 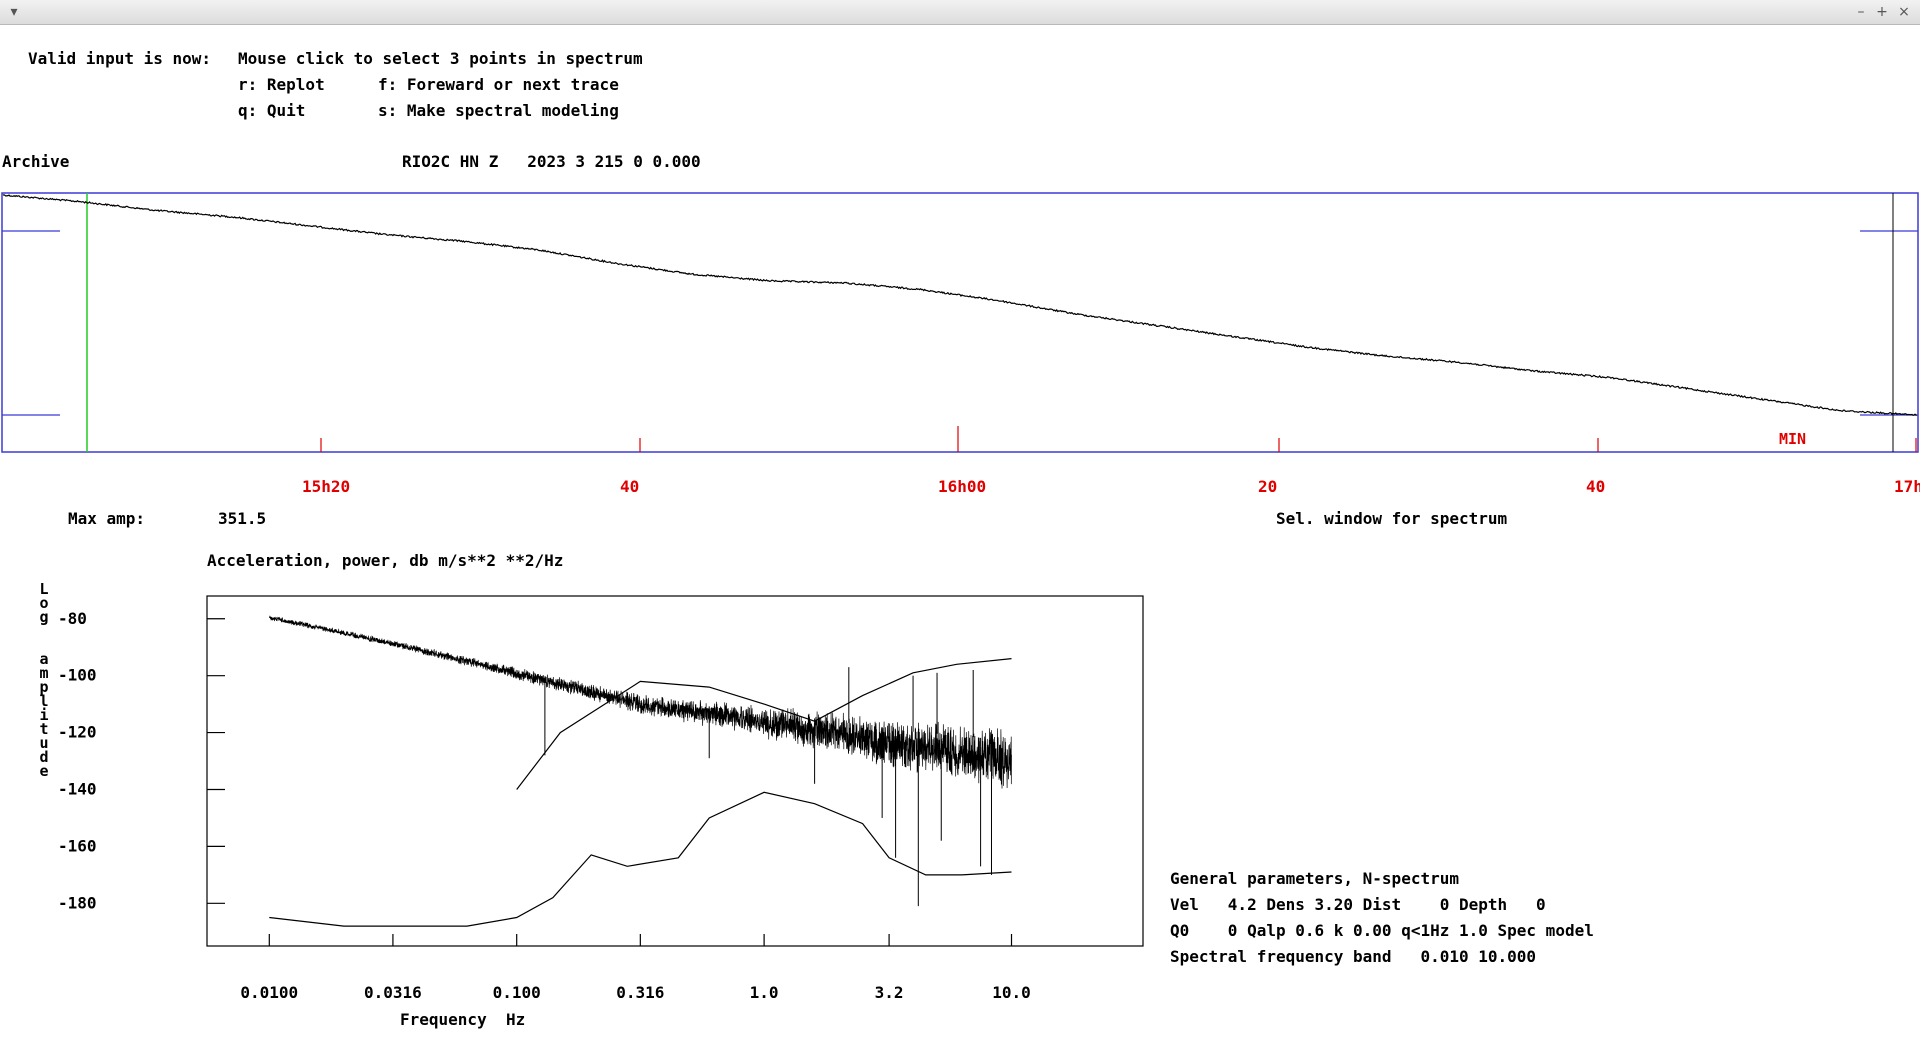 I want to click on spectrum-x-axis-label: Frequency Hz, so click(x=463, y=1019).